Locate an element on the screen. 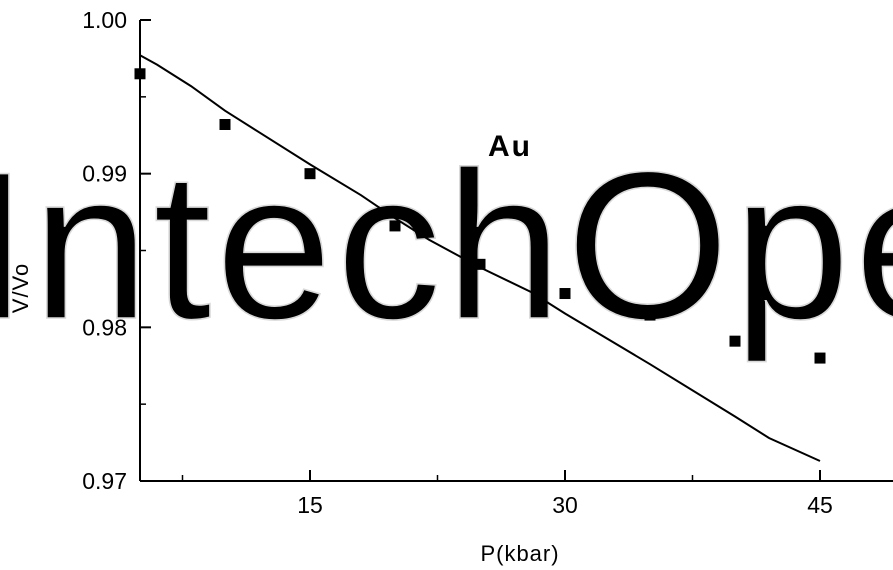 The image size is (893, 570). y-tick-label: 0.97 is located at coordinates (104, 481).